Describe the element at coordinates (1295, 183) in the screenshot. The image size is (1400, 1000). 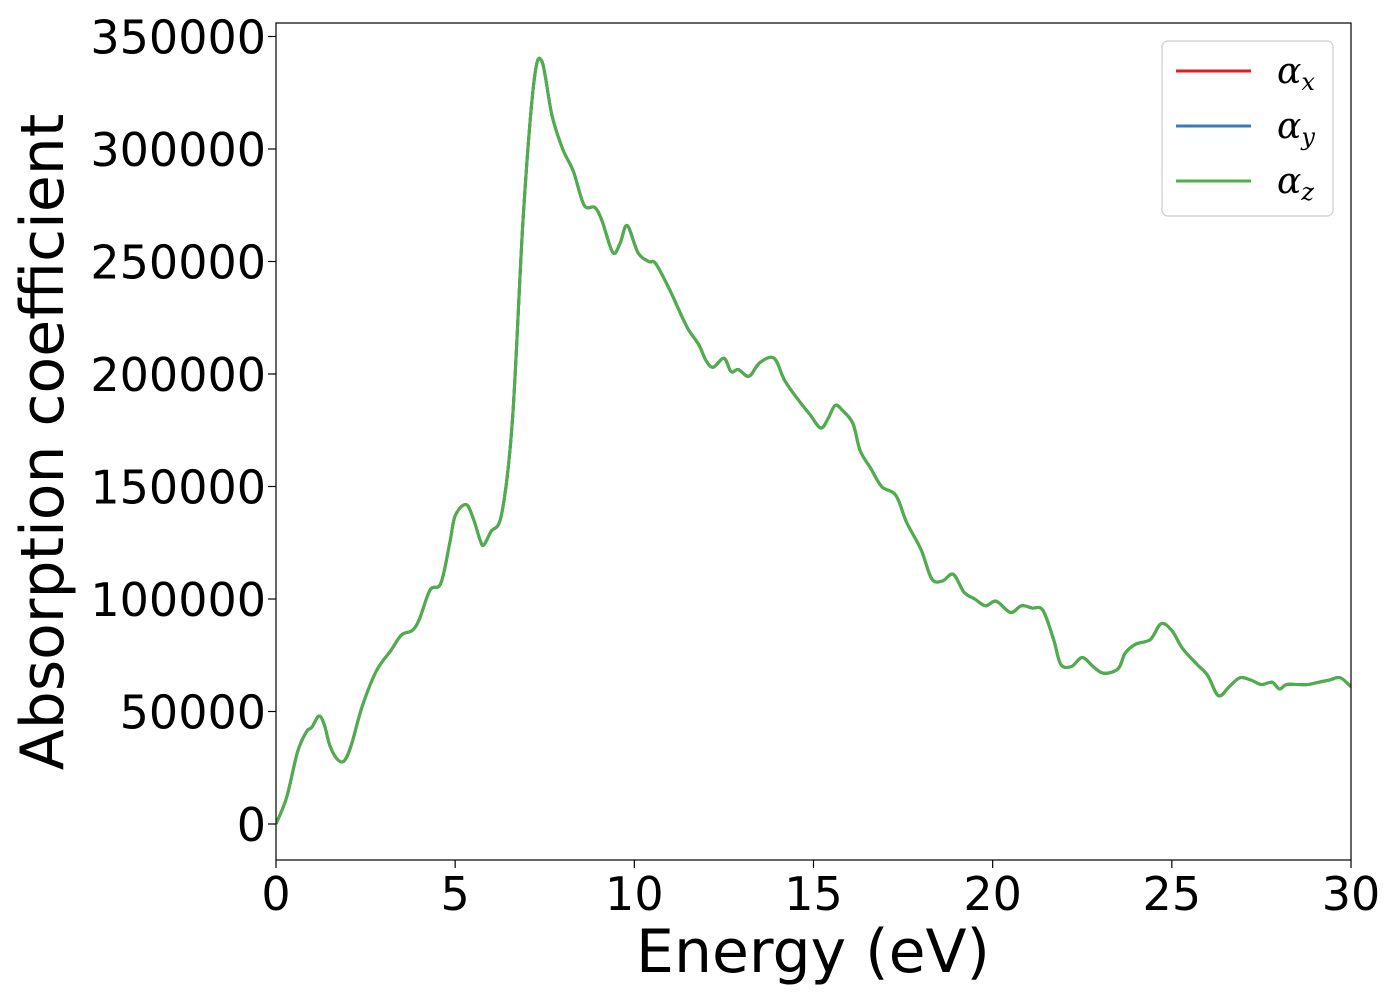
I see `legend-label-alpha-z: αz` at that location.